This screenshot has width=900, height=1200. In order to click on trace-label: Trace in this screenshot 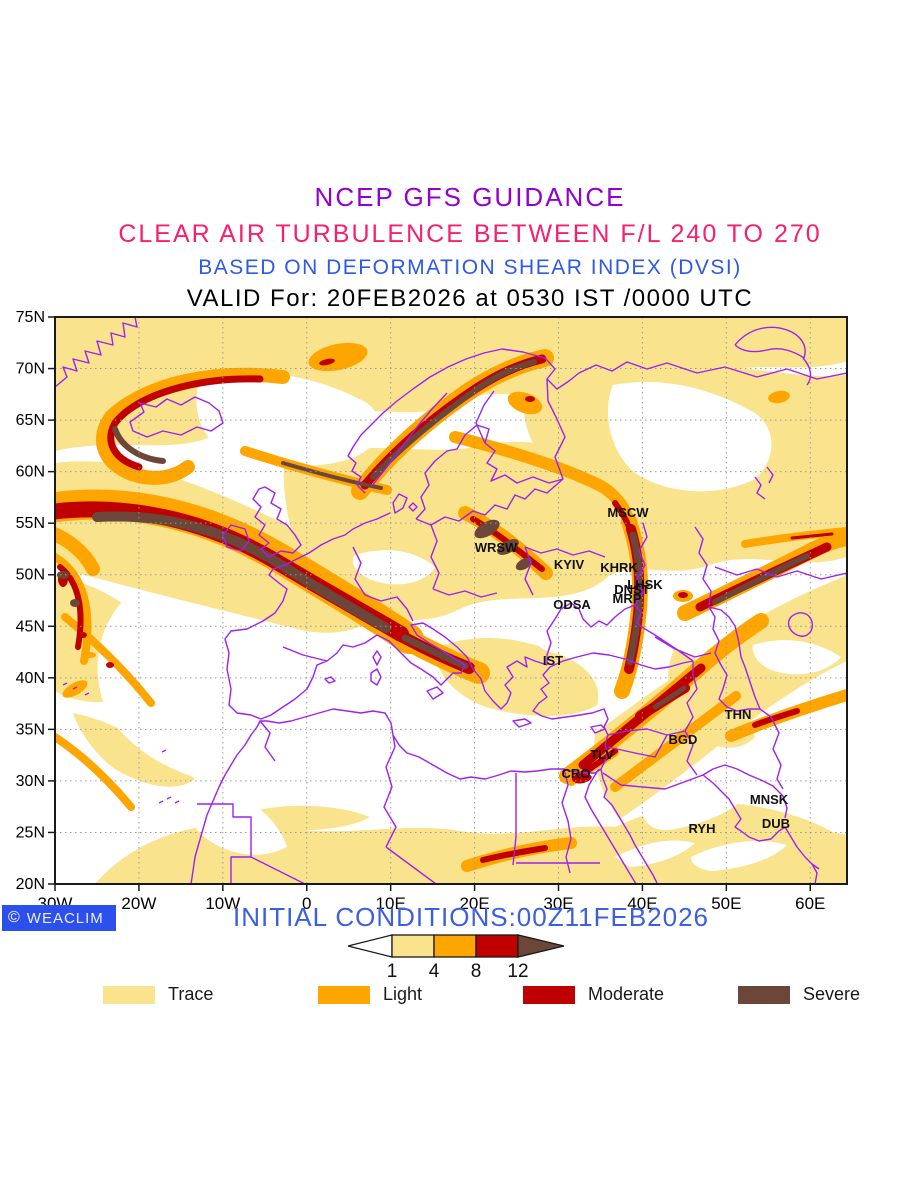, I will do `click(191, 994)`.